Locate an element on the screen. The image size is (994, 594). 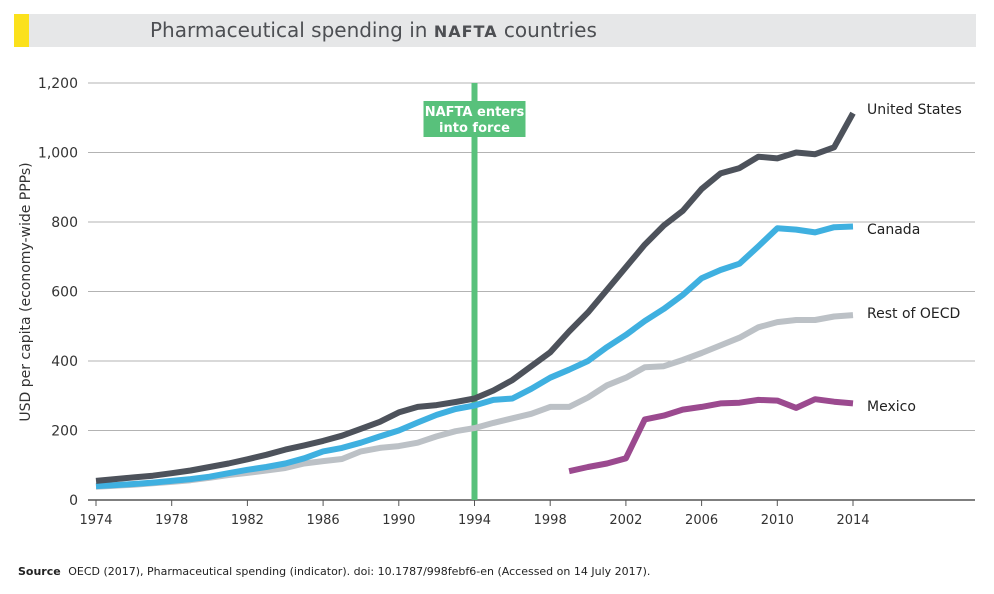
series-label-canada: Canada is located at coordinates (893, 230).